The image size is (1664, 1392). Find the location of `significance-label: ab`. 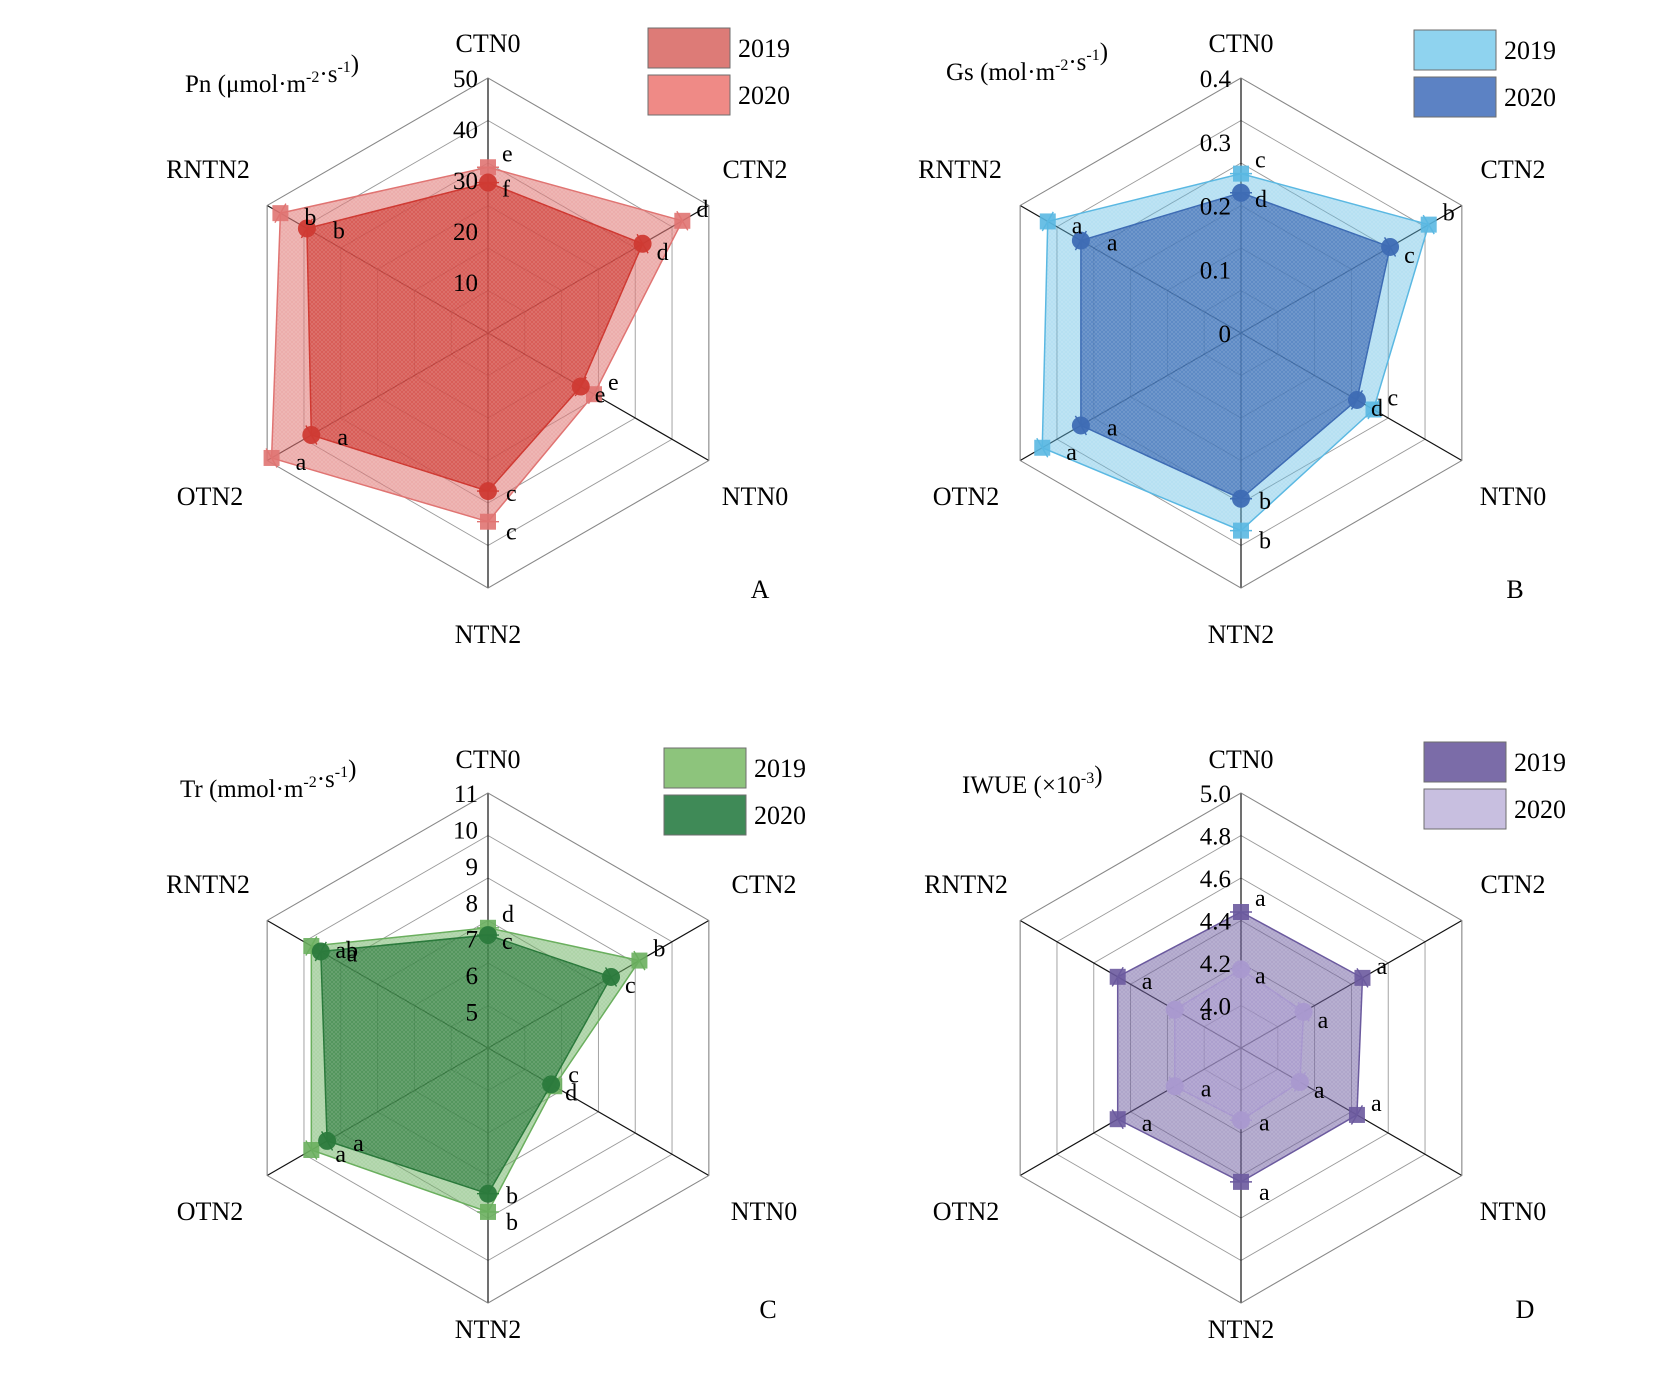

significance-label: ab is located at coordinates (346, 951).